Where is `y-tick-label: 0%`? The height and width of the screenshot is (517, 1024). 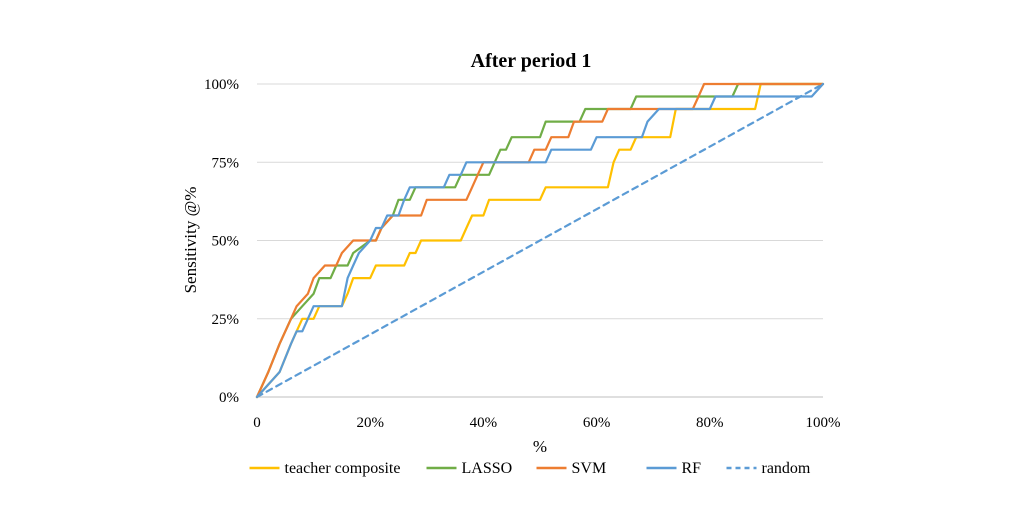 y-tick-label: 0% is located at coordinates (229, 398).